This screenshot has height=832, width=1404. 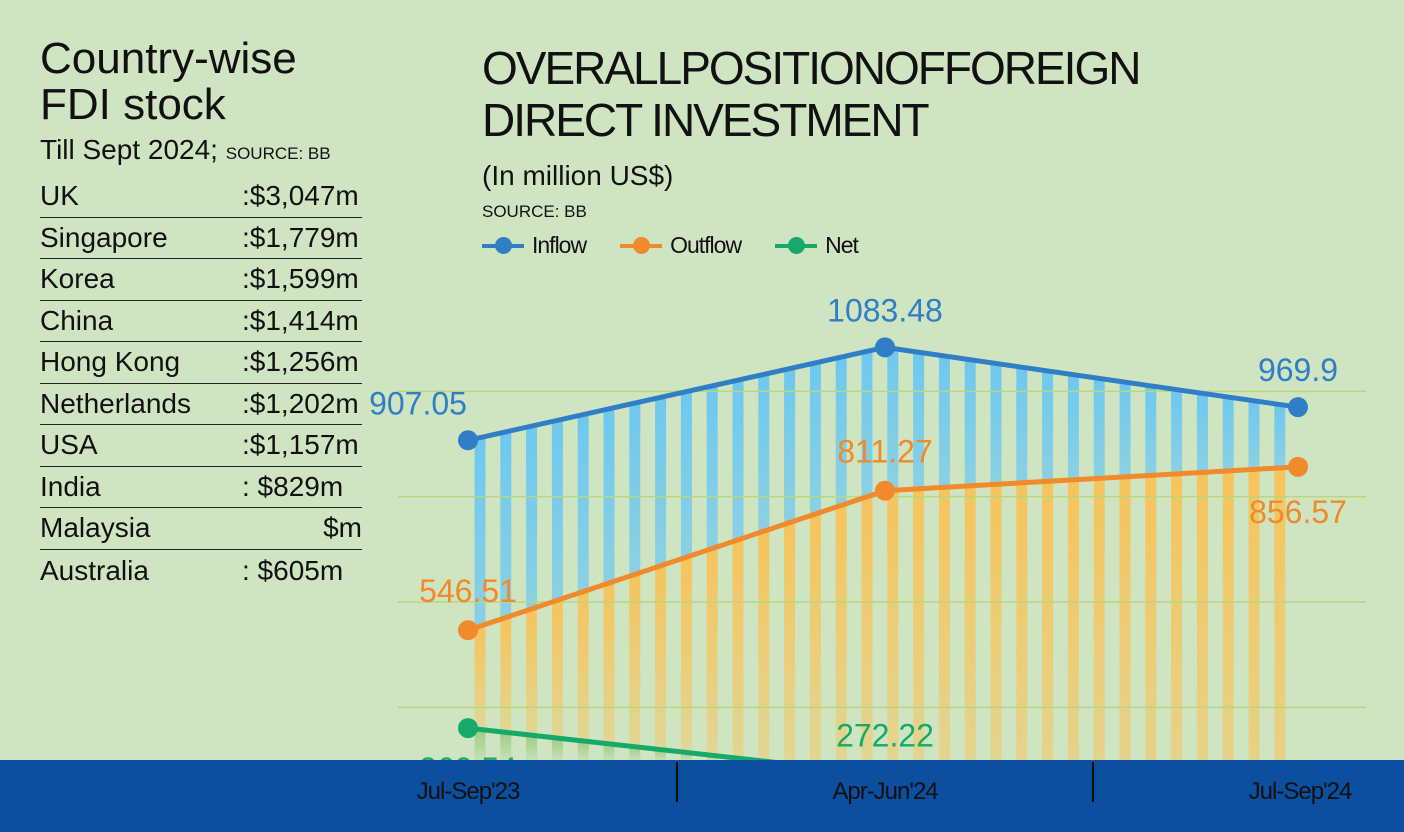 I want to click on fdi-country-value: :$1,256m, so click(x=300, y=361).